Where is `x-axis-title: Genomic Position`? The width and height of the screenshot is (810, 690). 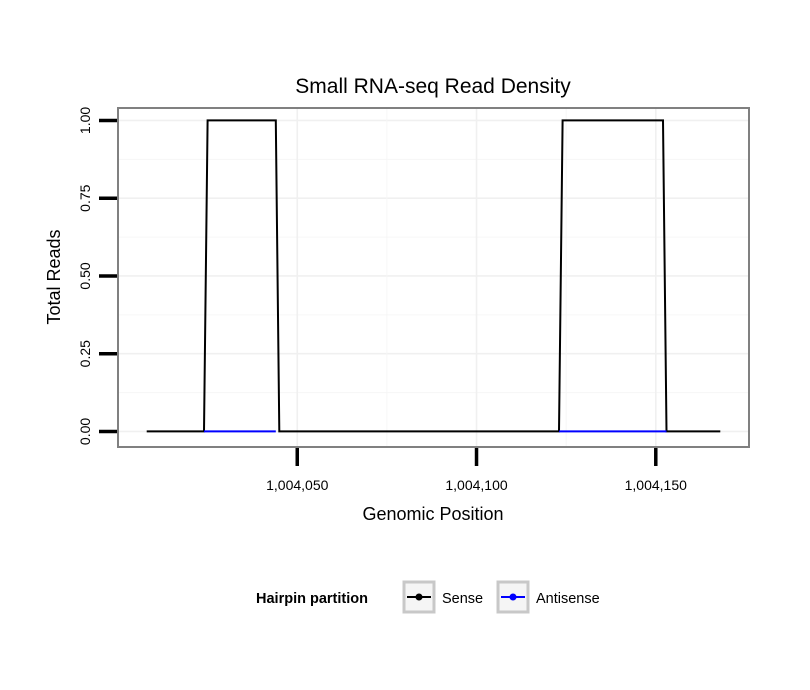 x-axis-title: Genomic Position is located at coordinates (432, 514).